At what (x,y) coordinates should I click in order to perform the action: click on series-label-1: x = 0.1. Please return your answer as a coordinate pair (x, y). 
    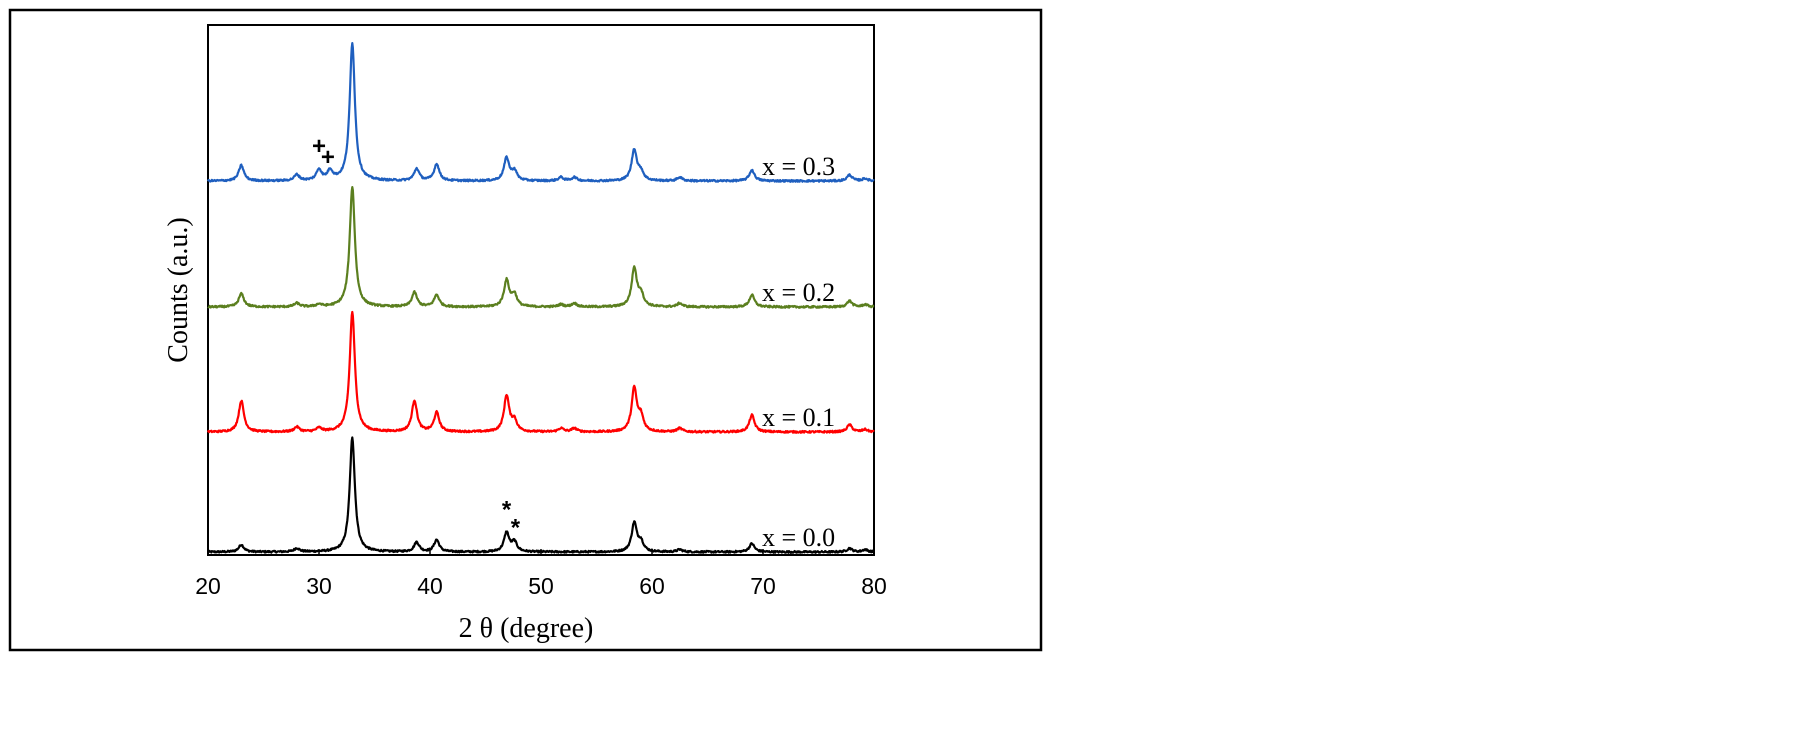
    Looking at the image, I should click on (798, 417).